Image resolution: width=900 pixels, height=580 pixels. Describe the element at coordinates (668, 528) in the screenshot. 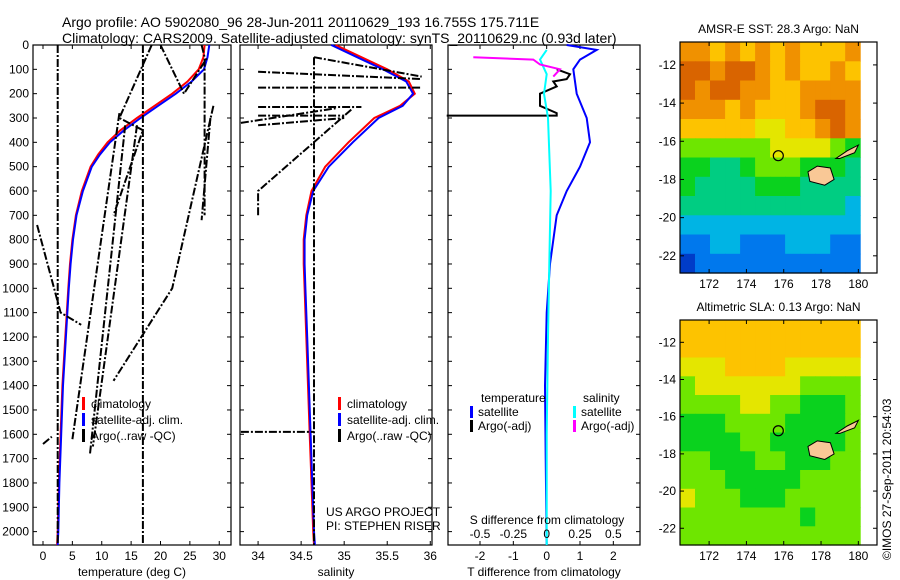

I see `y-tick-label: -22` at that location.